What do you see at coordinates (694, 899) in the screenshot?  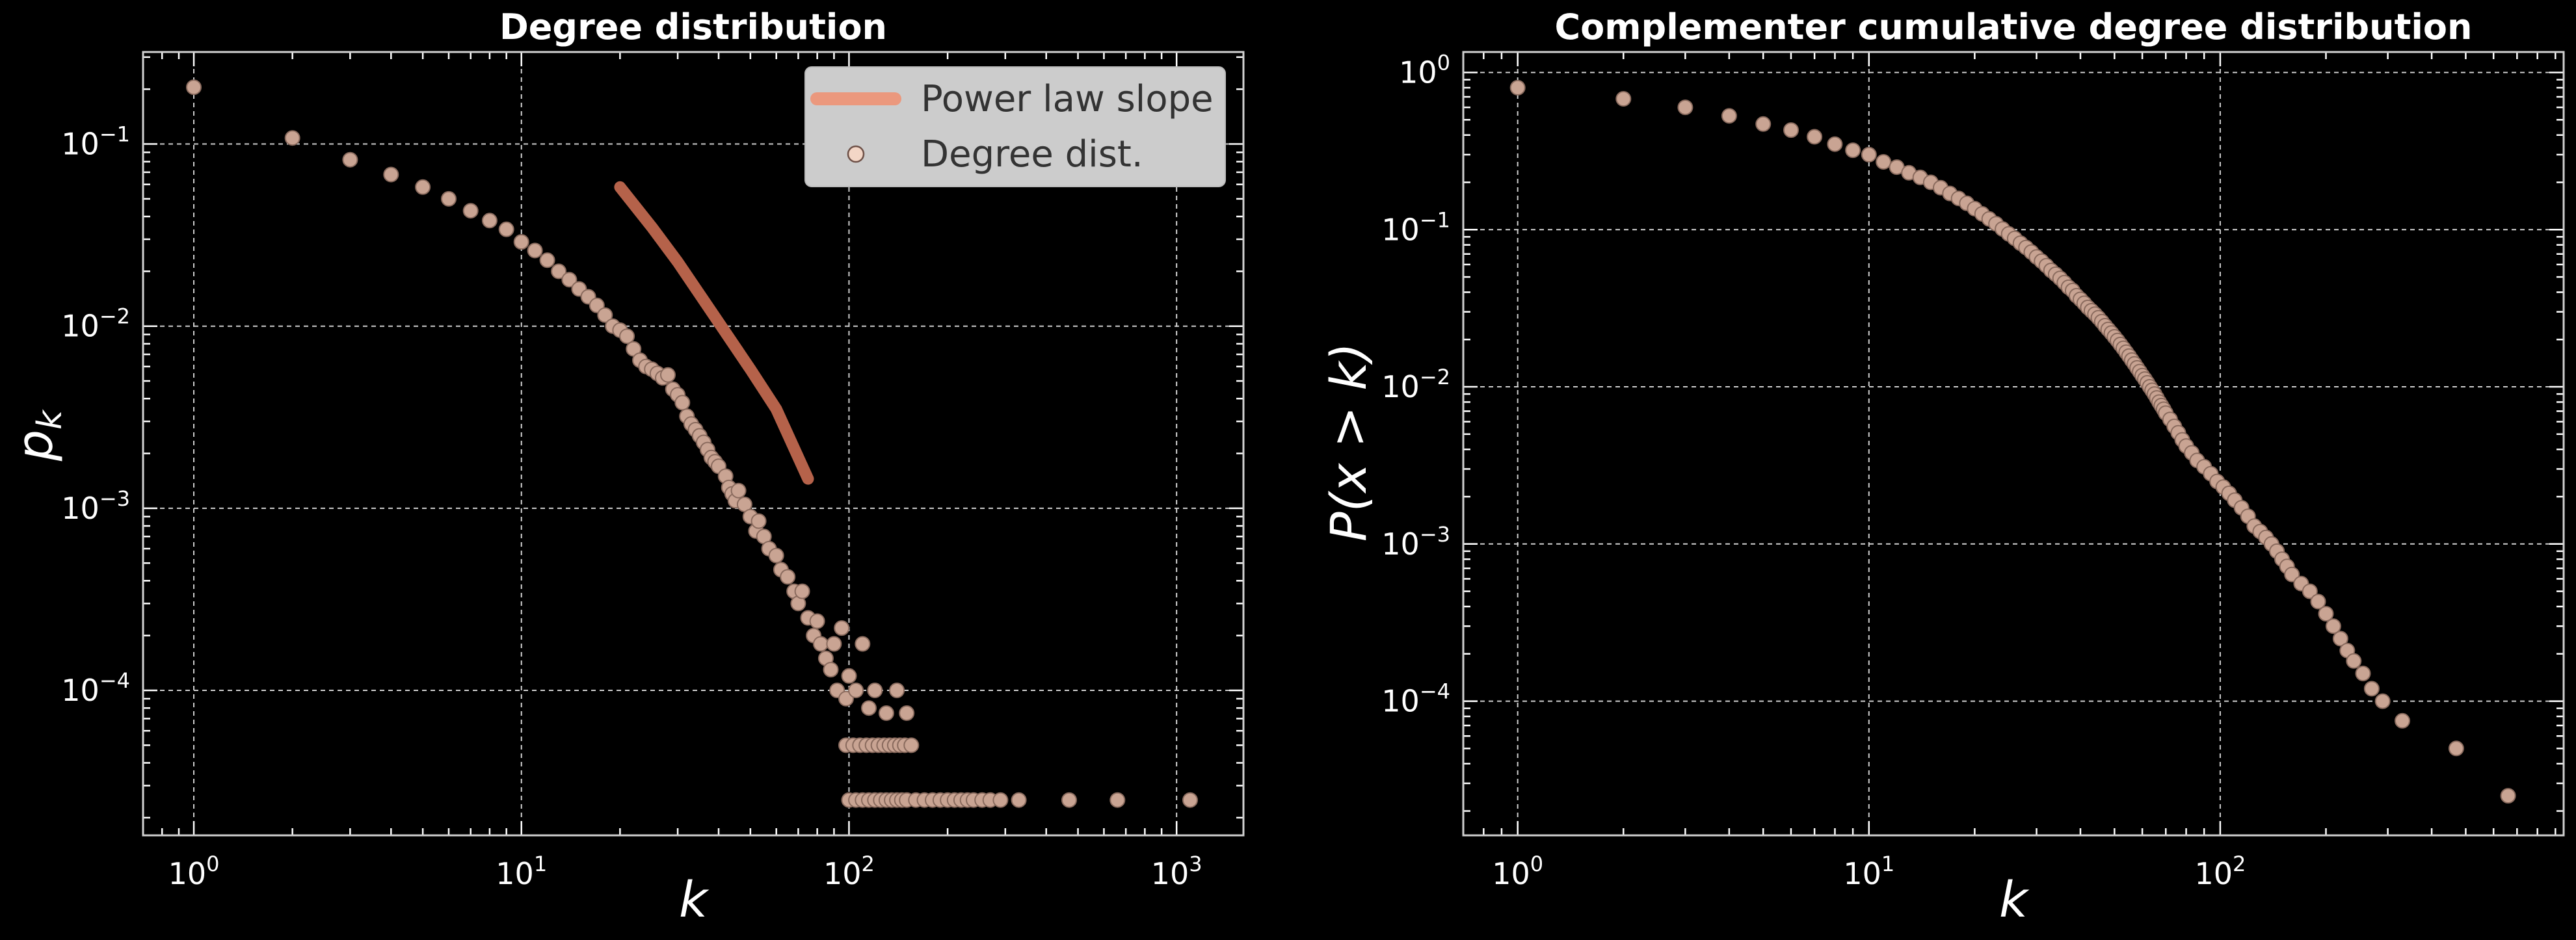 I see `left-x-axis-label: k` at bounding box center [694, 899].